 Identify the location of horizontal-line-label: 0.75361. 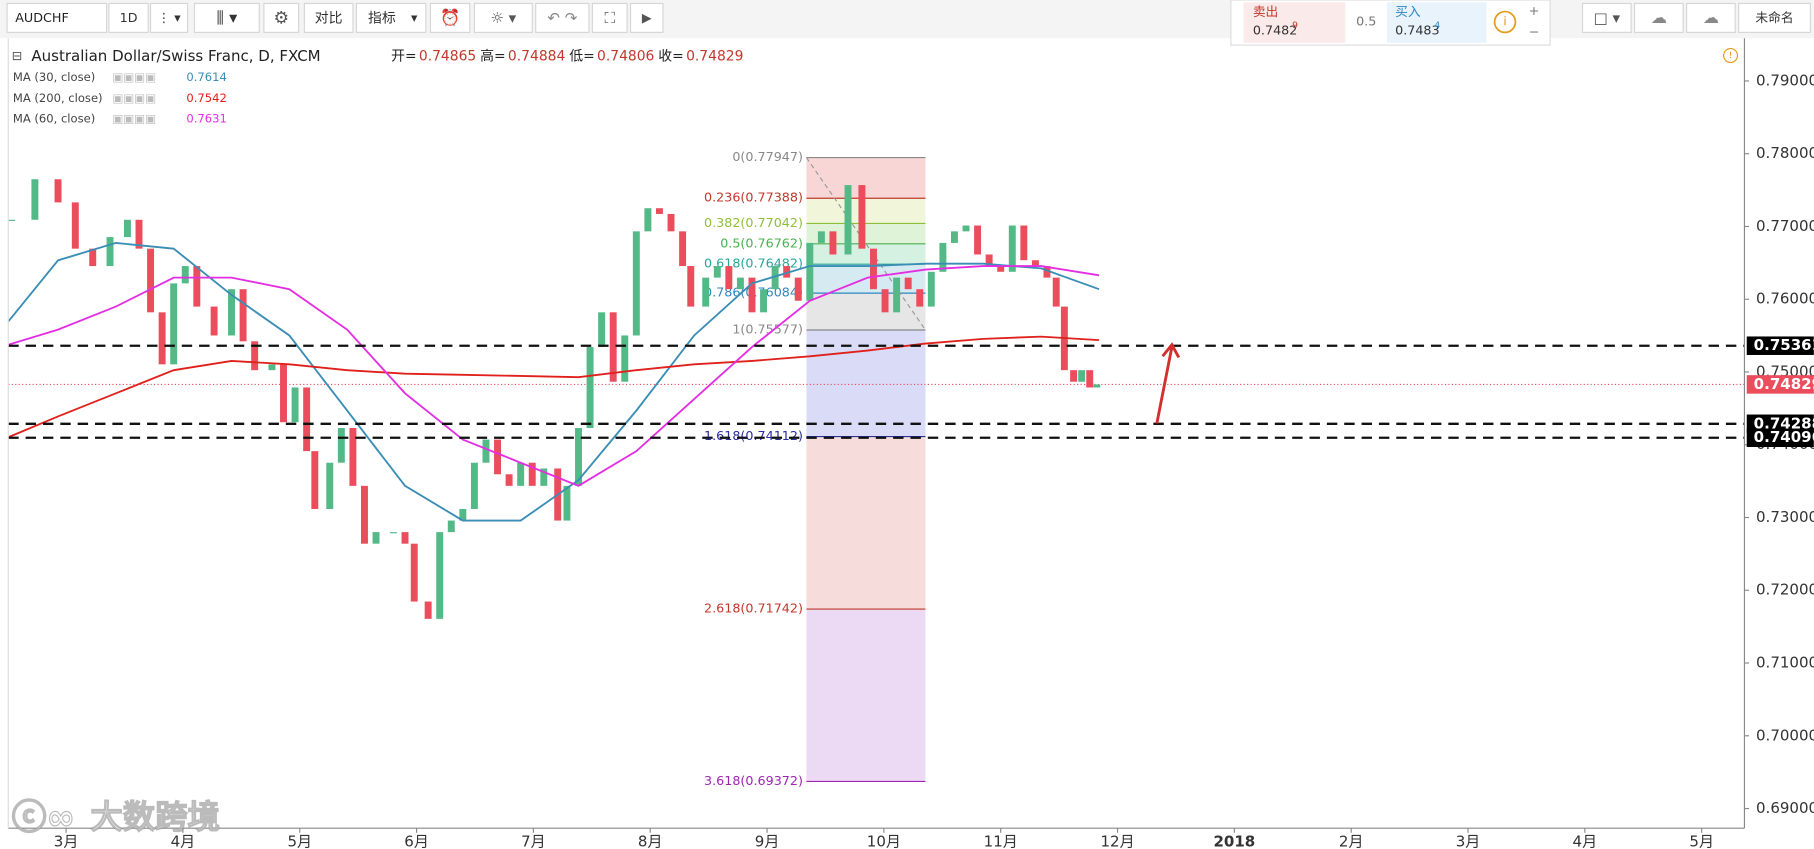
(1784, 345).